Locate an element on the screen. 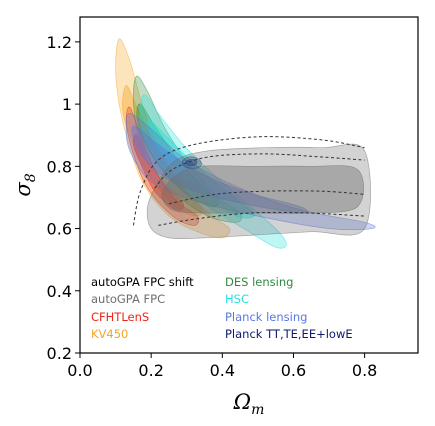 Image resolution: width=435 pixels, height=426 pixels. x-tick-label: 0.4 is located at coordinates (222, 370).